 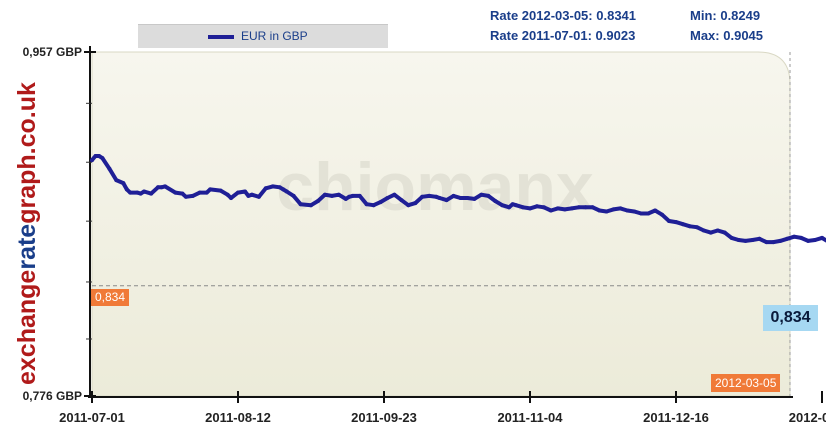 What do you see at coordinates (92, 417) in the screenshot?
I see `x-tick-label: 2011-07-01` at bounding box center [92, 417].